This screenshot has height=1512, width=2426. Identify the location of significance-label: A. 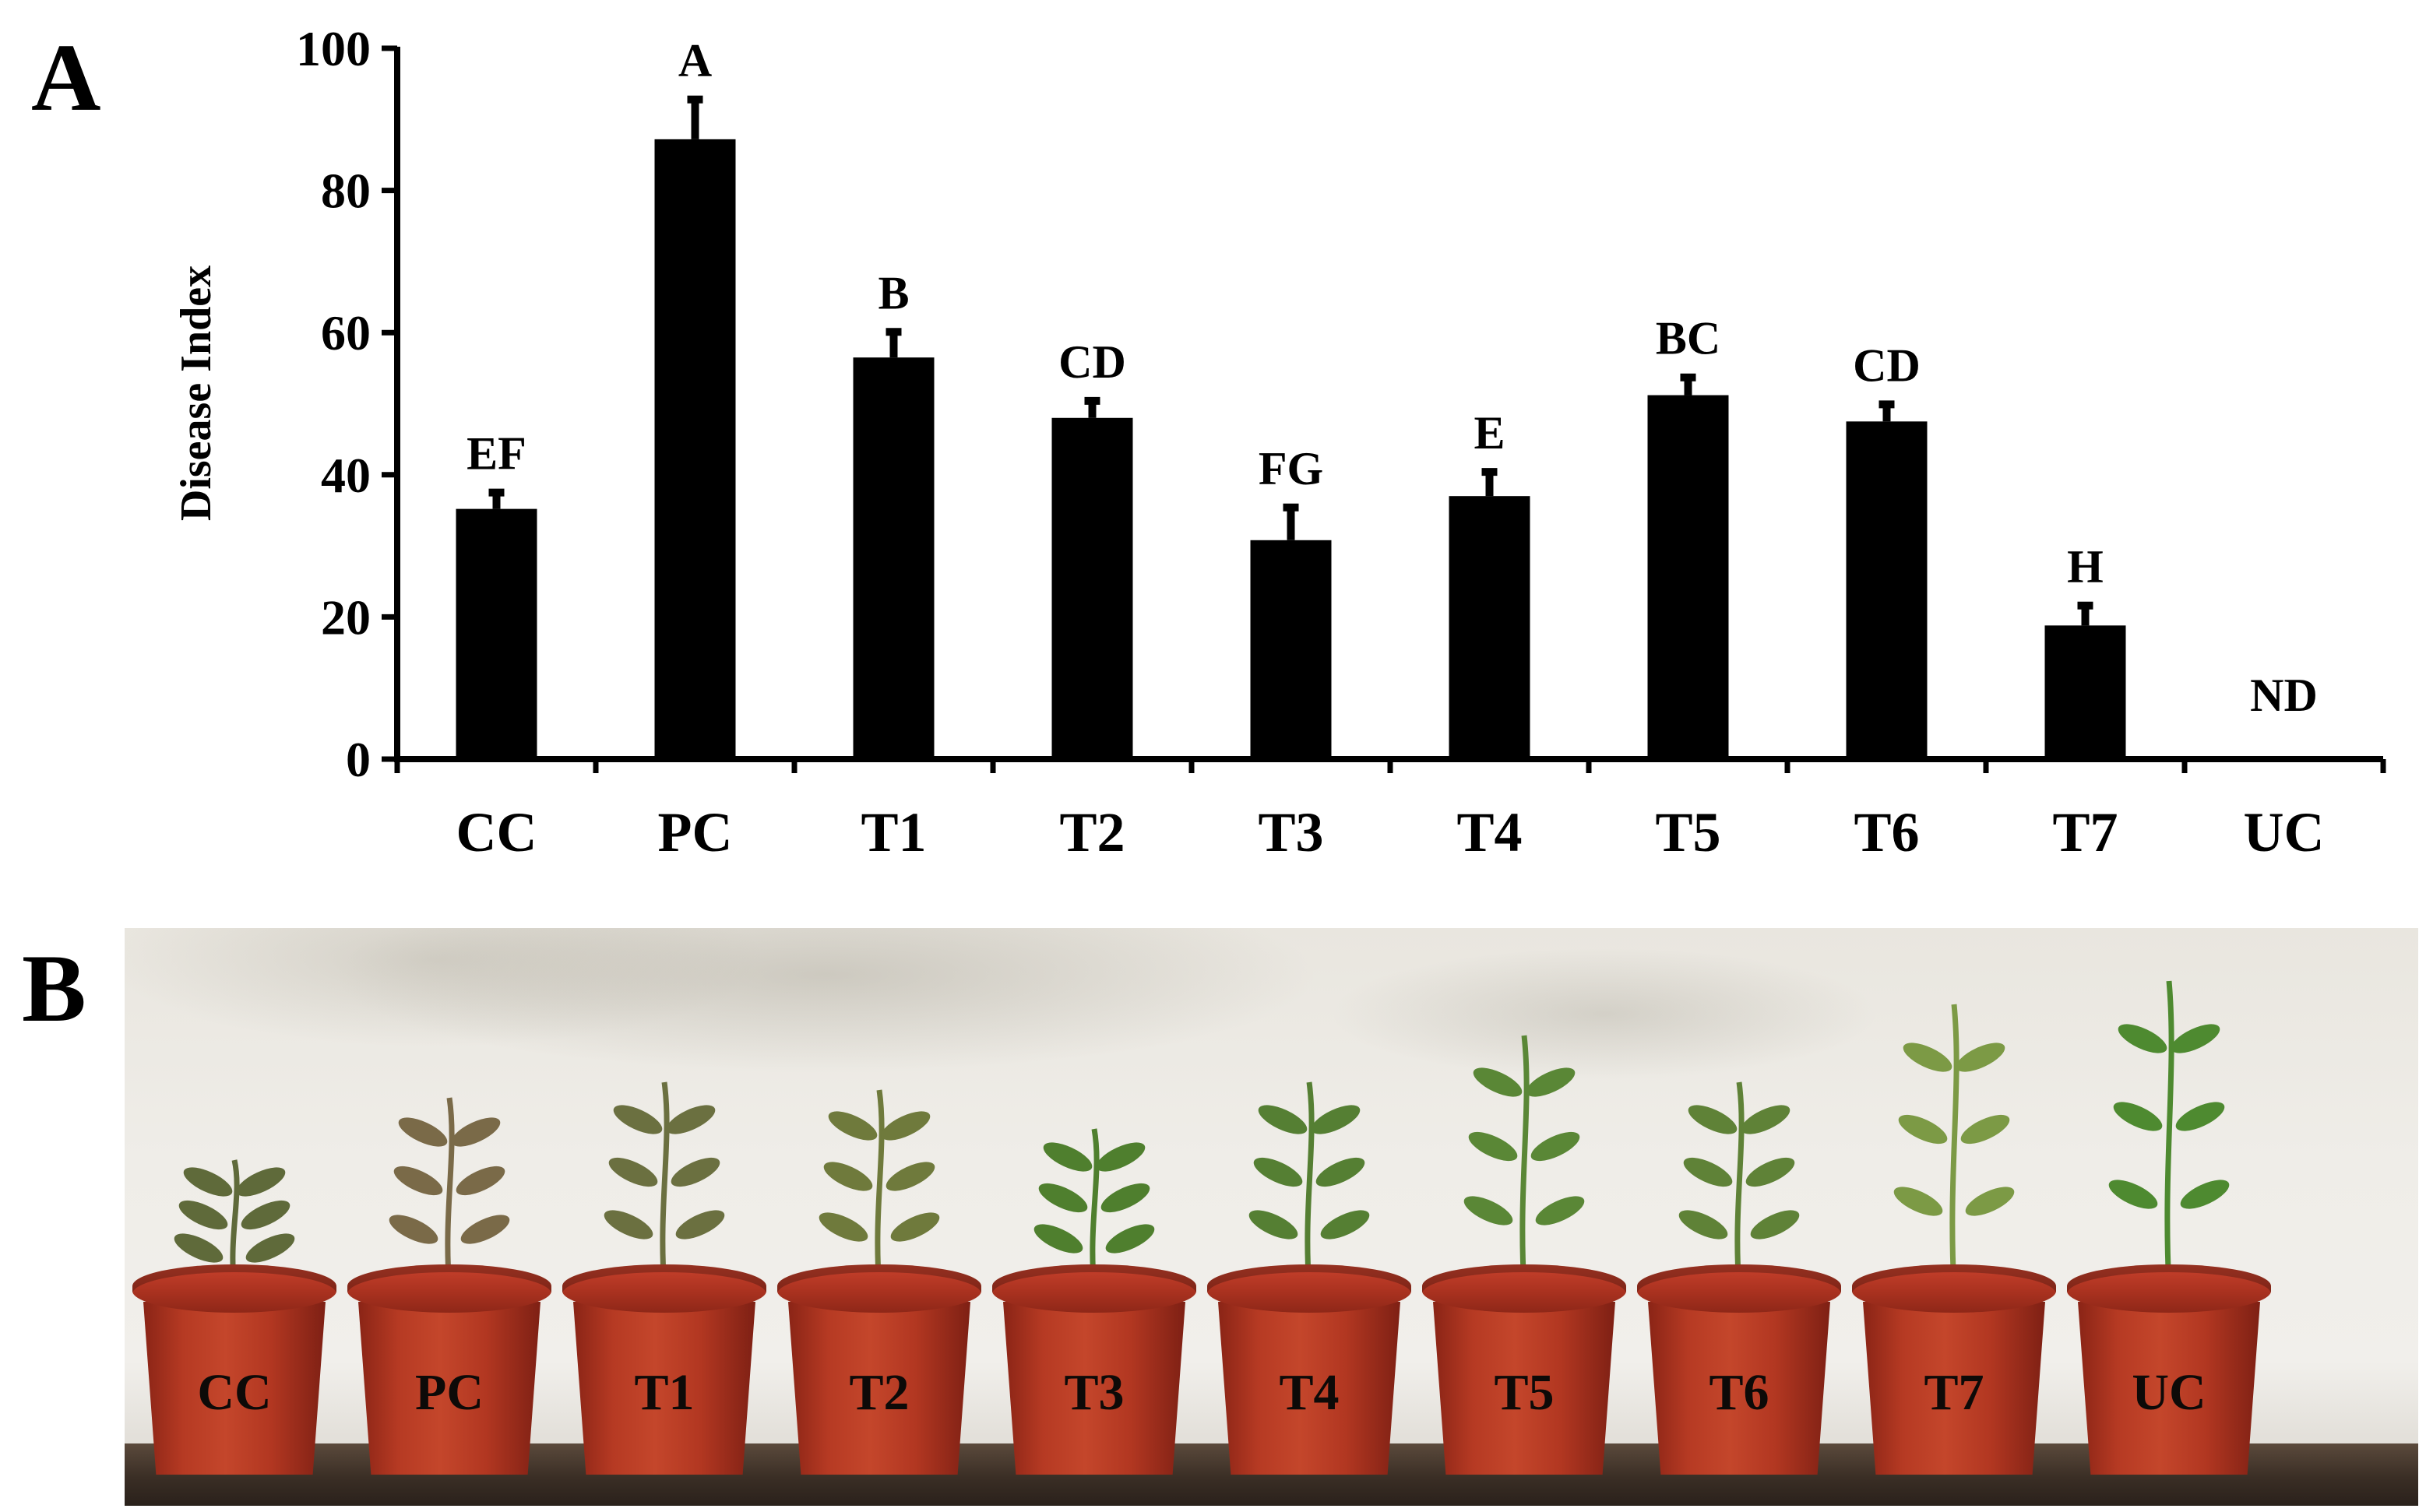
(695, 61).